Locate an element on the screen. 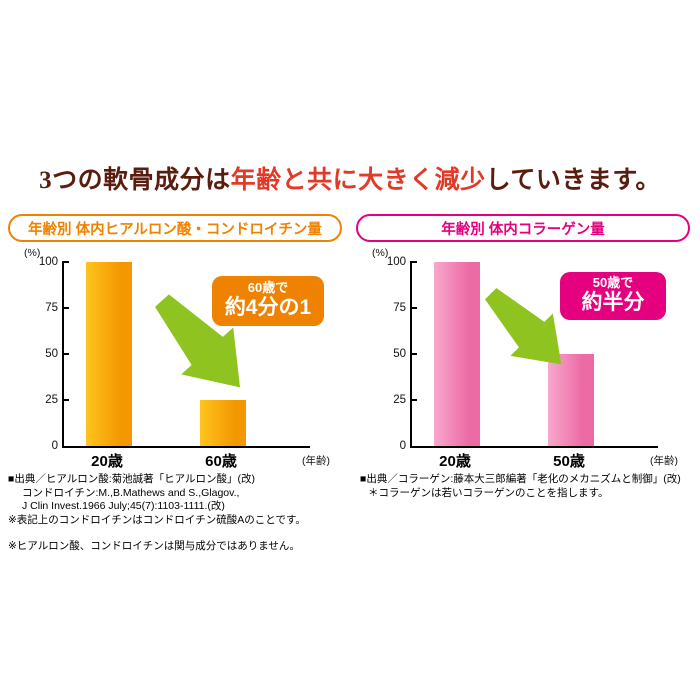 The width and height of the screenshot is (700, 700). disclaimer-note: ※ヒアルロン酸、コンドロイチンは関与成分ではありません。 is located at coordinates (154, 546).